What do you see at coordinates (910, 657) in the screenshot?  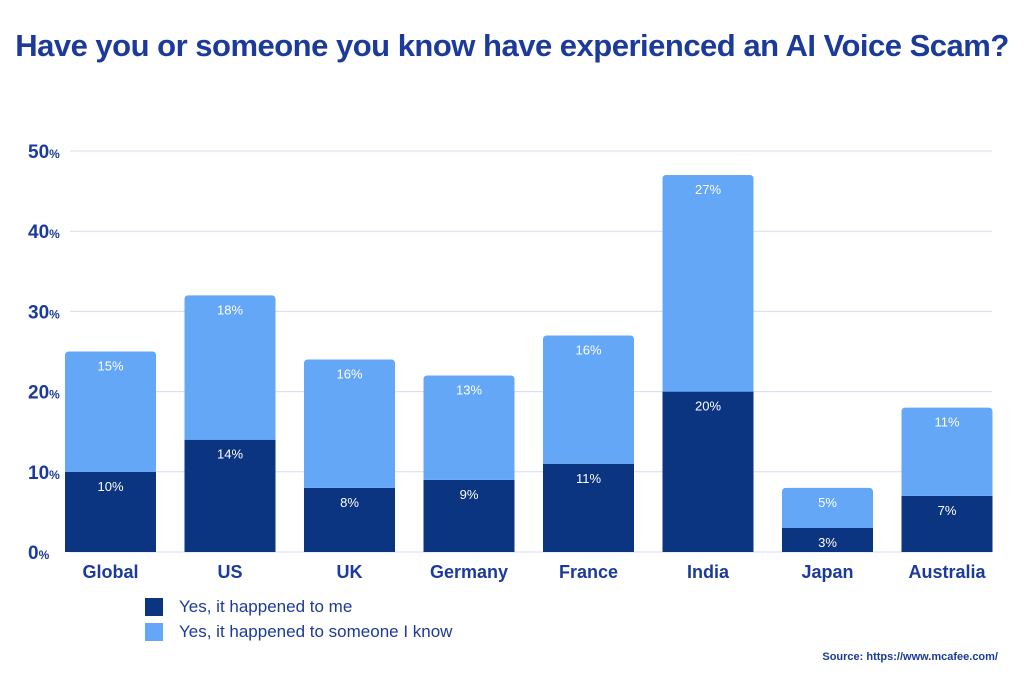 I see `source-note: Source: https://www.mcafee.com/` at bounding box center [910, 657].